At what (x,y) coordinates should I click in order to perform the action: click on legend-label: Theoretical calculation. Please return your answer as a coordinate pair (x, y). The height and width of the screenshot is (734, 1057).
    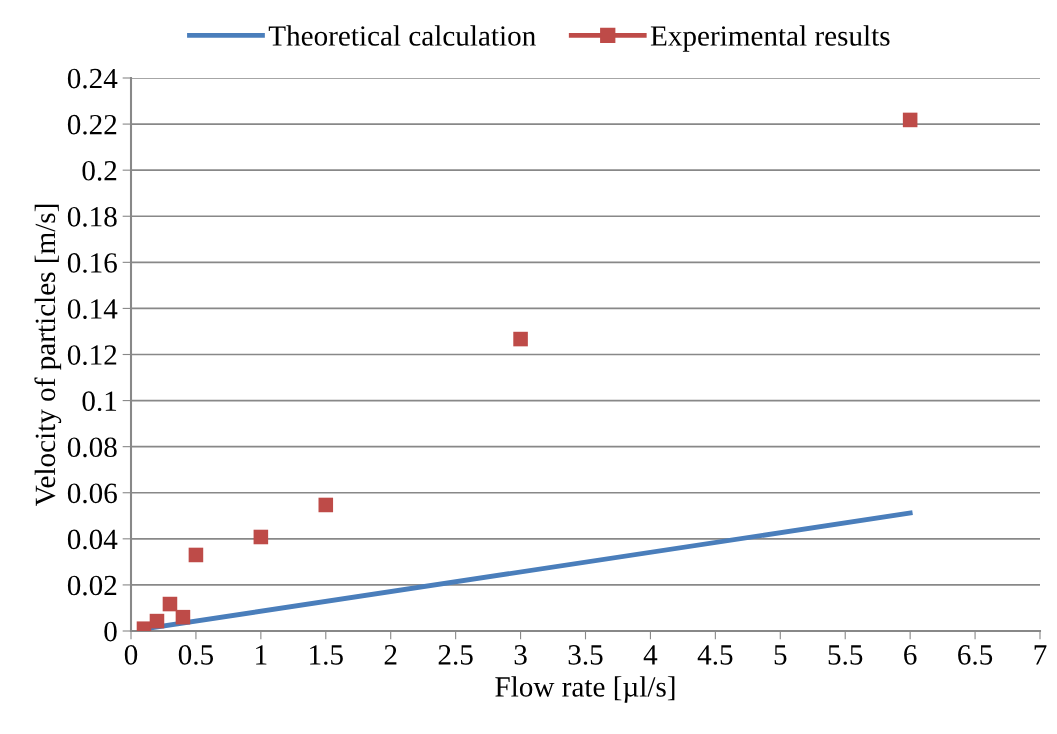
    Looking at the image, I should click on (402, 35).